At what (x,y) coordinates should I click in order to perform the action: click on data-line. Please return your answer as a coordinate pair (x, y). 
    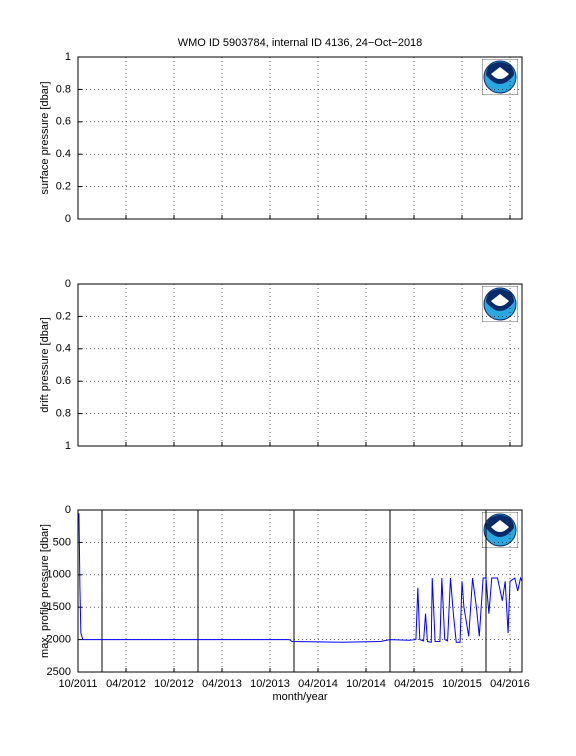
    Looking at the image, I should click on (300, 578).